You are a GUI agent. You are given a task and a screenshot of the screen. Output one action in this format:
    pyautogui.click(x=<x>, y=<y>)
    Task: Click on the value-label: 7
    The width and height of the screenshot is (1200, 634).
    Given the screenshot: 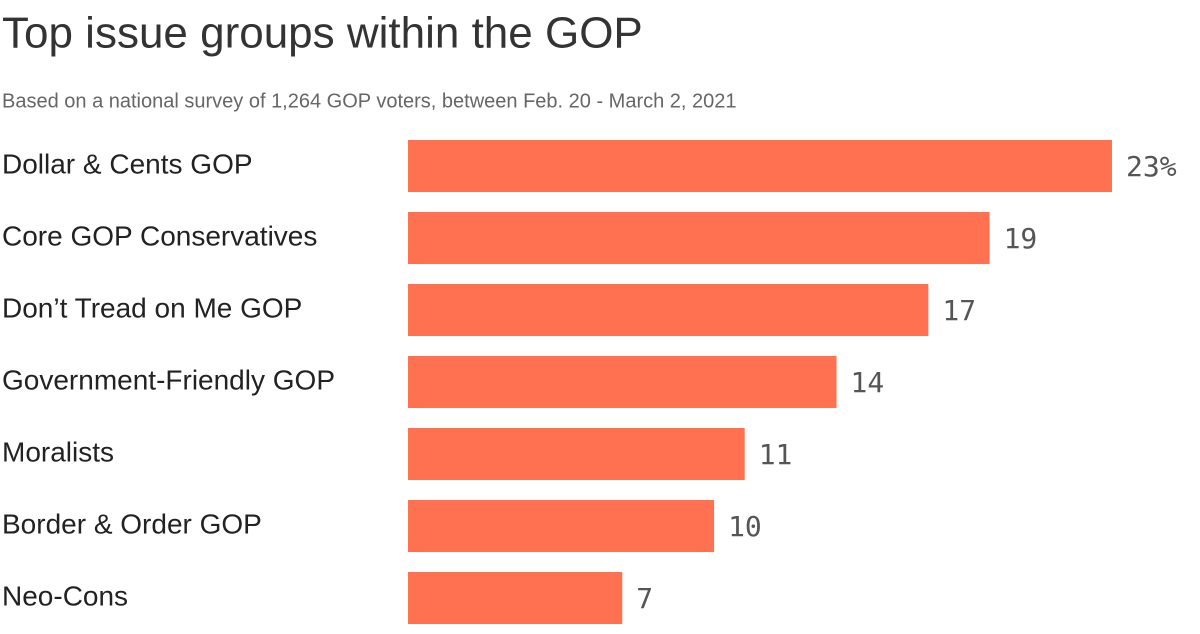 What is the action you would take?
    pyautogui.click(x=644, y=598)
    